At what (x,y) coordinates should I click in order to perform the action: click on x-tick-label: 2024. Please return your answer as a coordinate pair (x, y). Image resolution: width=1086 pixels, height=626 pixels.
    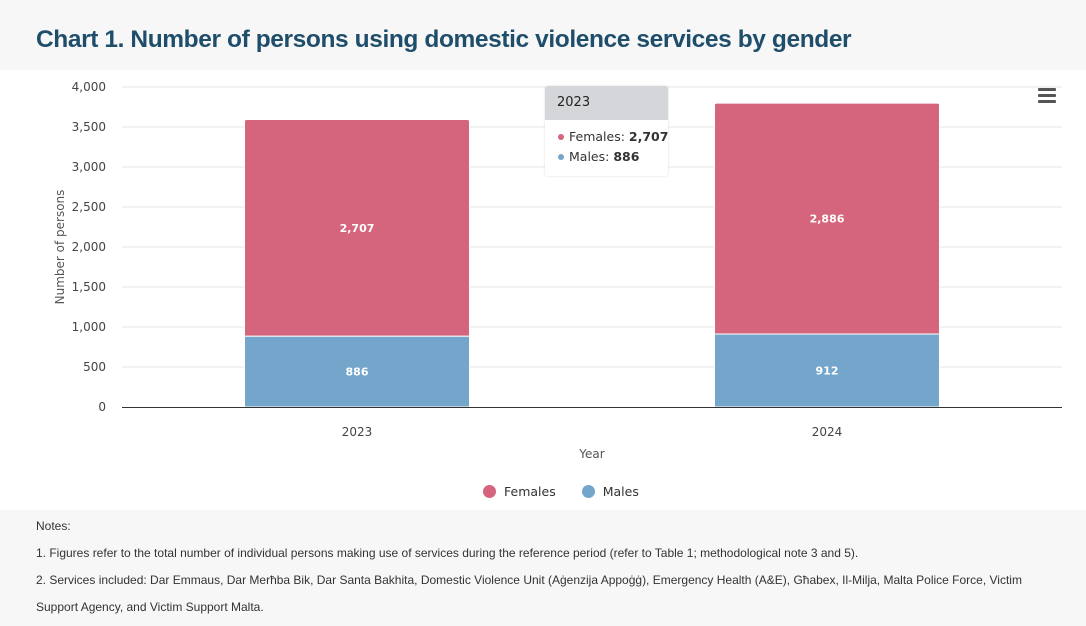
    Looking at the image, I should click on (827, 432).